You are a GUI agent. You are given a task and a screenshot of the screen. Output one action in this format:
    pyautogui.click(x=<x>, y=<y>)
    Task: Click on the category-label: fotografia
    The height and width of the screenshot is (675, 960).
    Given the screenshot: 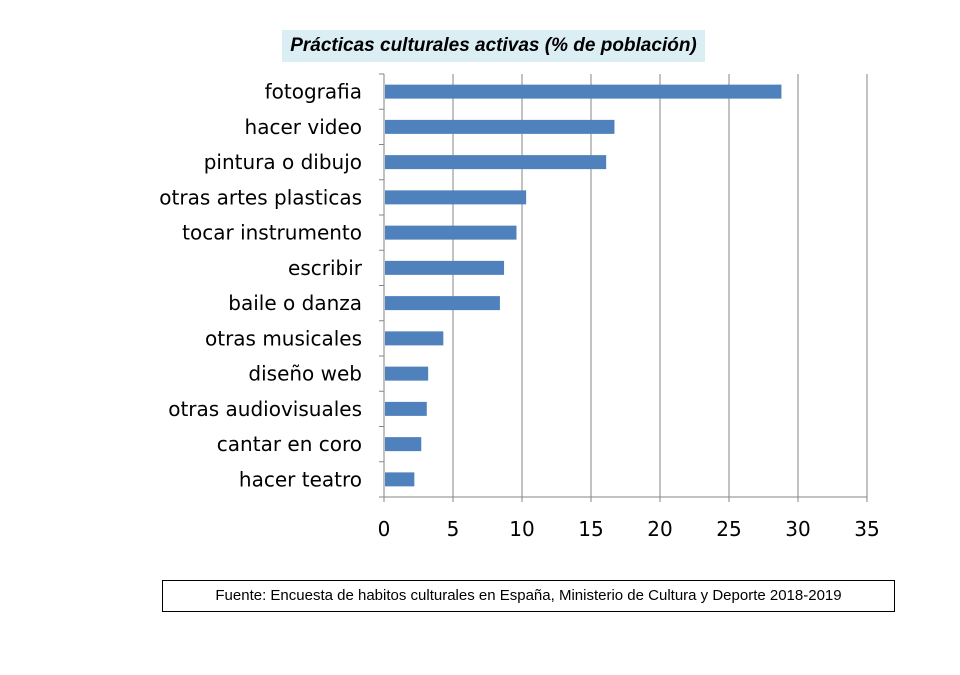 What is the action you would take?
    pyautogui.click(x=313, y=92)
    